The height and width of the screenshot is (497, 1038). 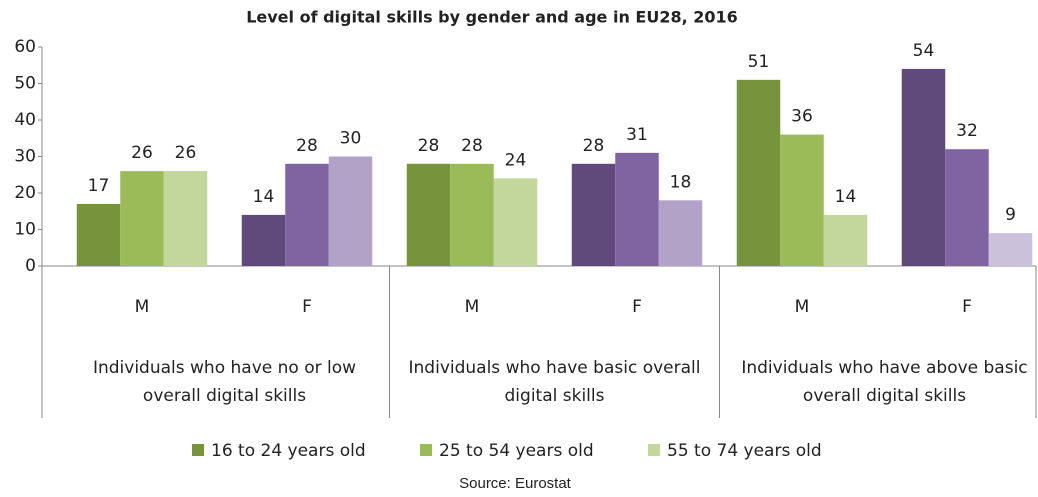 What do you see at coordinates (351, 139) in the screenshot?
I see `value-label: 30` at bounding box center [351, 139].